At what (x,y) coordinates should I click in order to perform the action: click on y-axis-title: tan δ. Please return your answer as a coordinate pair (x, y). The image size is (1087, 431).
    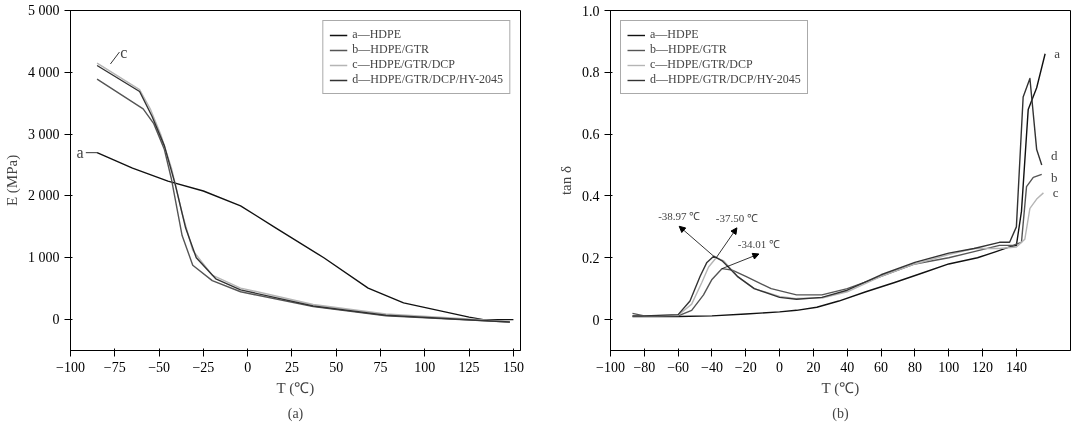
    Looking at the image, I should click on (566, 180).